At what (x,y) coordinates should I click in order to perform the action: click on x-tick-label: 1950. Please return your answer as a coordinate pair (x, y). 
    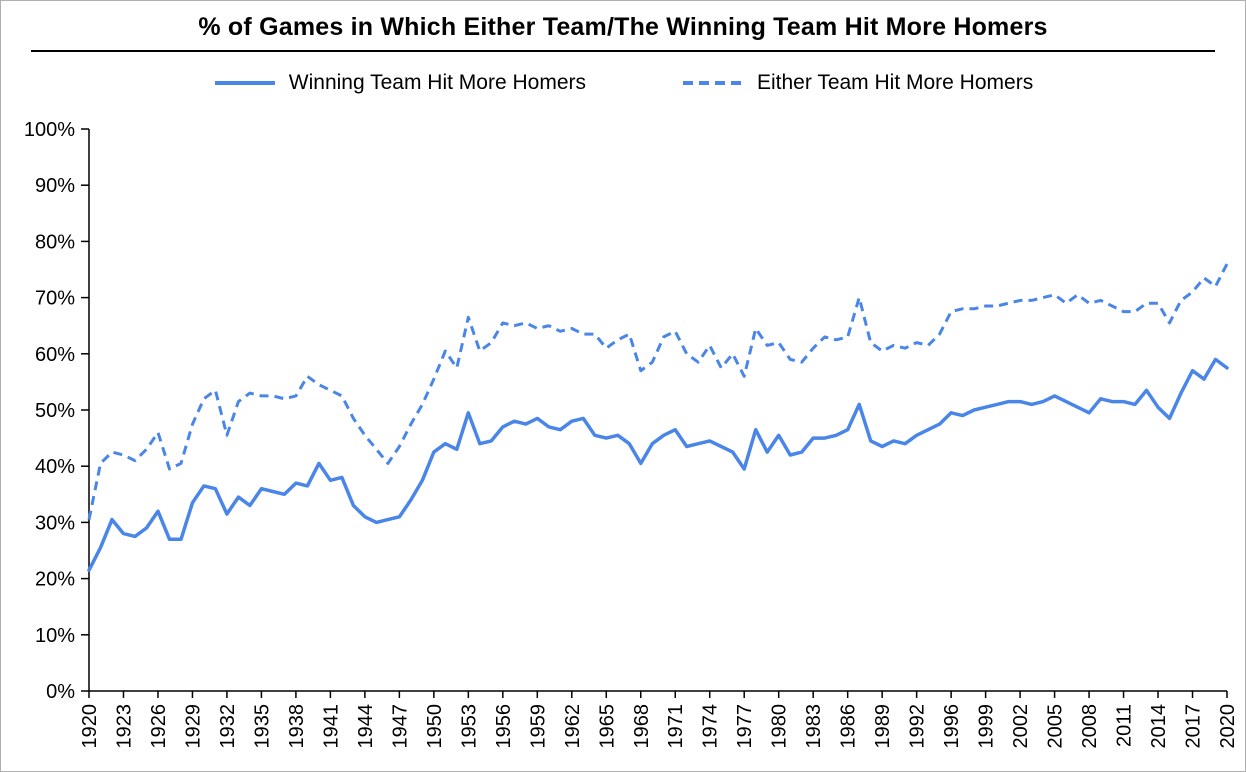
    Looking at the image, I should click on (435, 726).